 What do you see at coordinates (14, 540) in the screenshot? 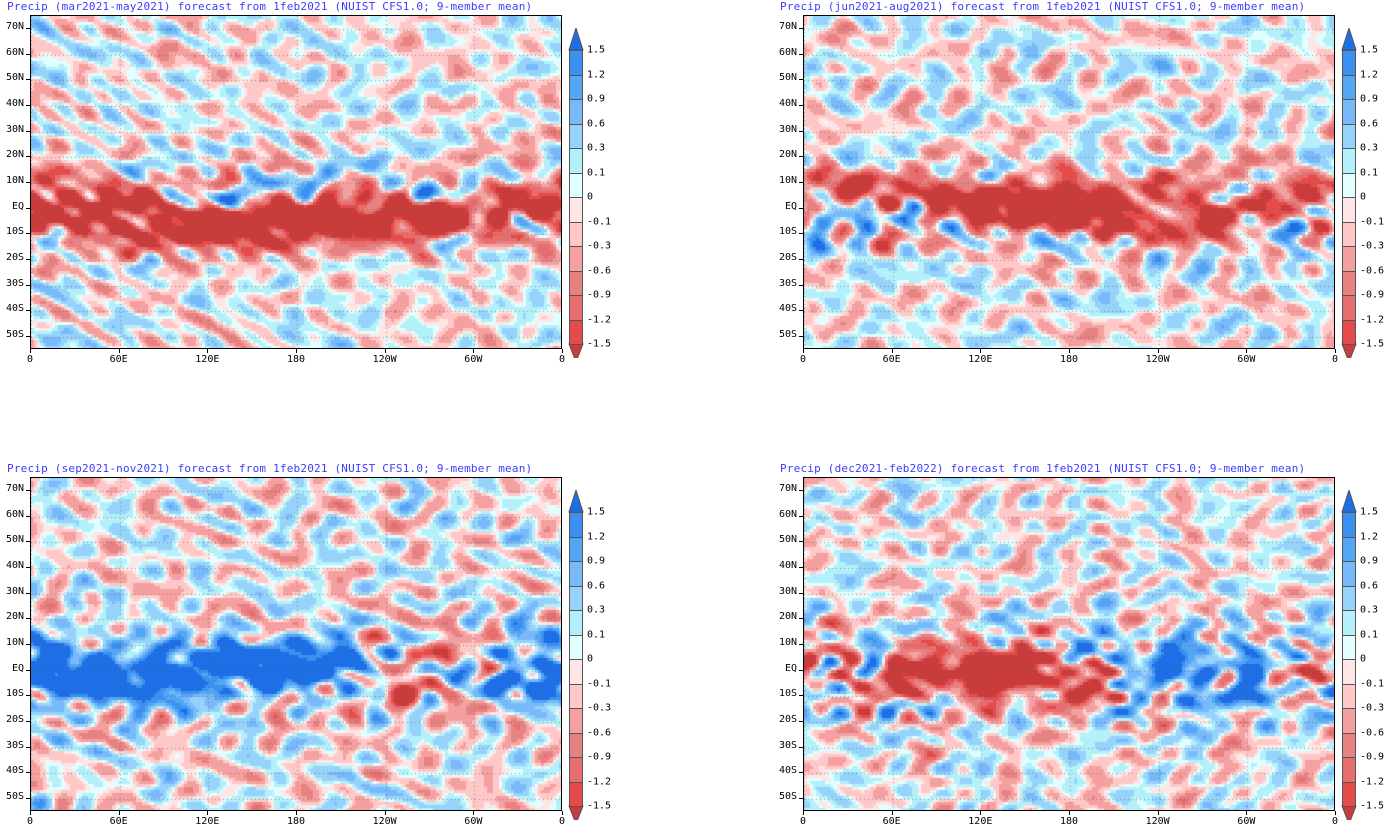
I see `latitude-label: 50N` at bounding box center [14, 540].